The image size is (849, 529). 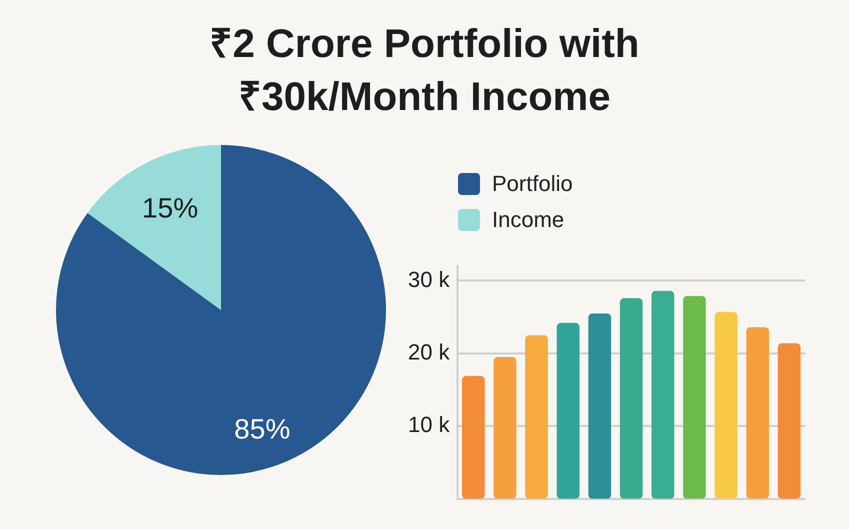 I want to click on data-label: 15%, so click(x=170, y=208).